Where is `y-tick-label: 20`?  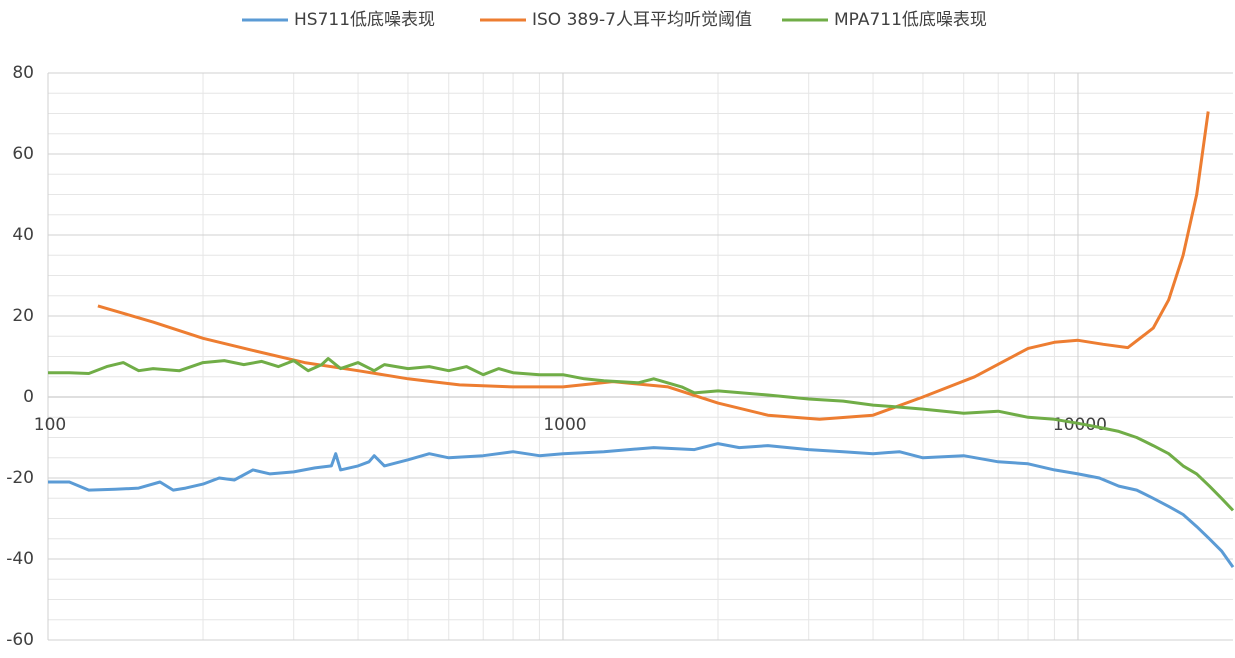 y-tick-label: 20 is located at coordinates (23, 316).